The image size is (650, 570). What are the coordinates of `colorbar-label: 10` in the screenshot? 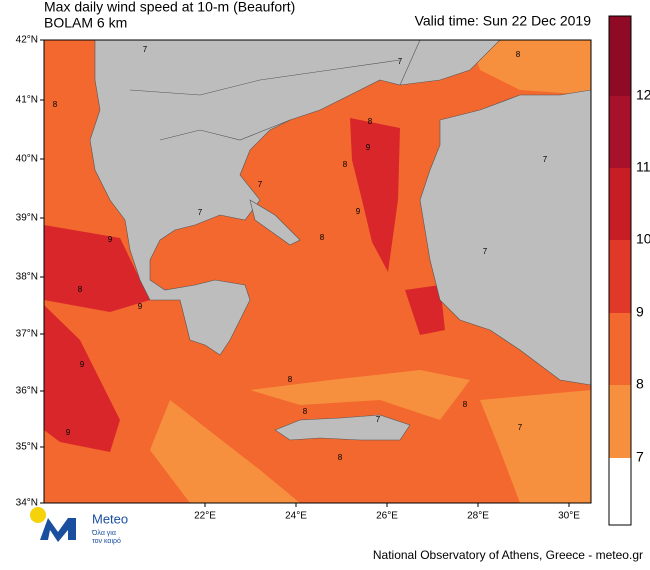 It's located at (643, 239).